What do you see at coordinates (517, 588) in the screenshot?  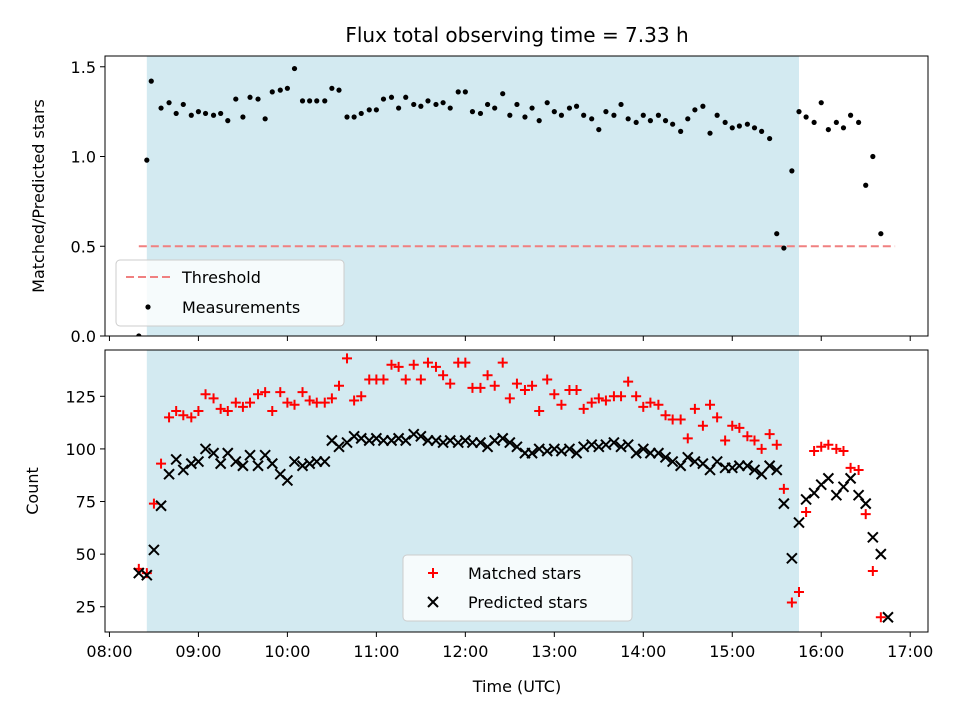 I see `legend-box` at bounding box center [517, 588].